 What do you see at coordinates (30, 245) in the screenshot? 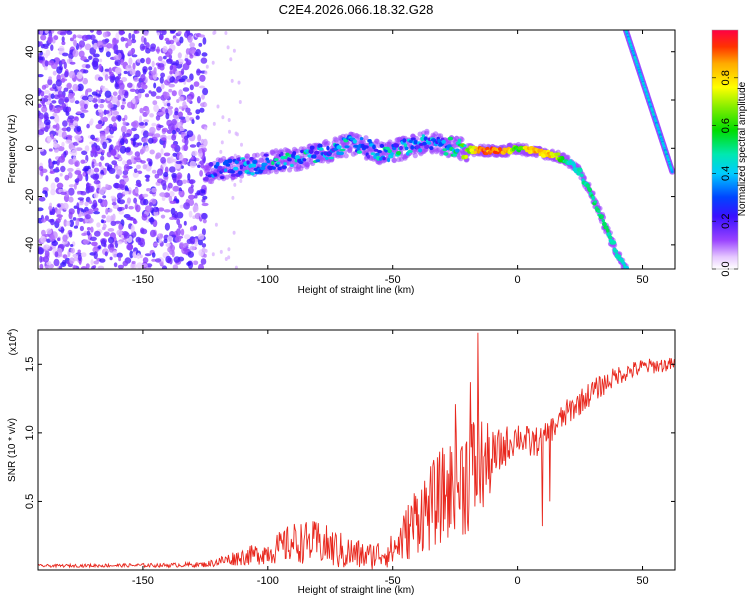
I see `y-tick-label: -40` at bounding box center [30, 245].